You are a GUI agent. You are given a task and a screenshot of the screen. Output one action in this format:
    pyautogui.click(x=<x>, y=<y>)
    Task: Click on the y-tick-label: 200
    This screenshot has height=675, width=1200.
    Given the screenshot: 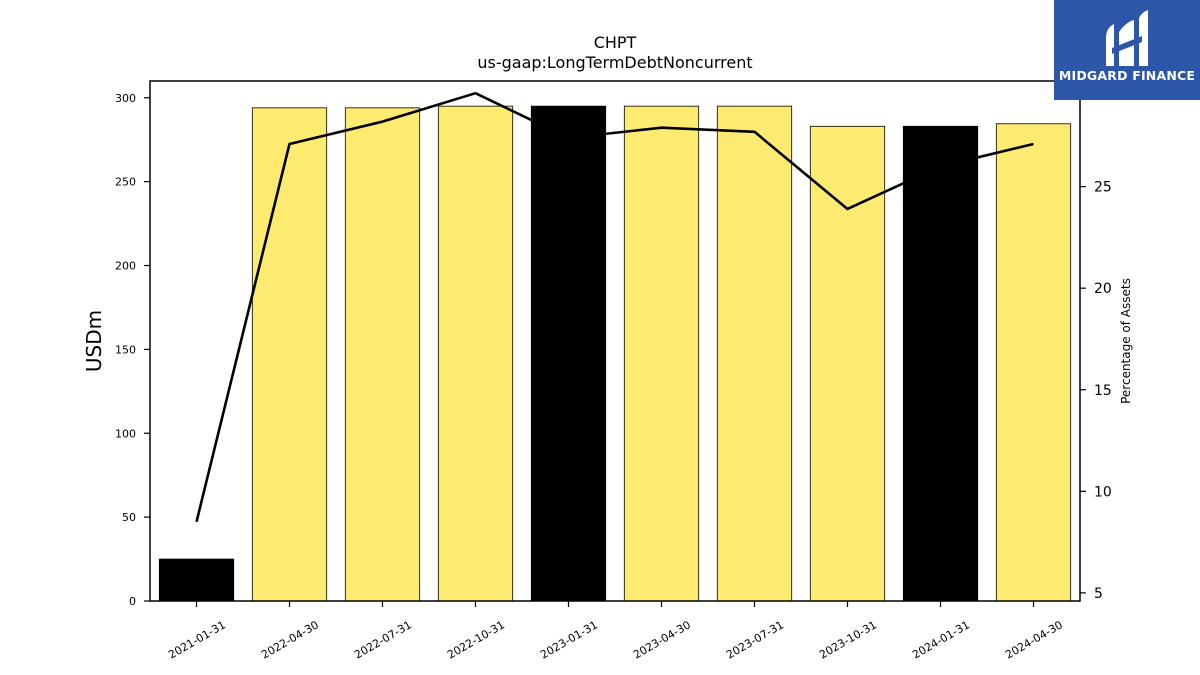 What is the action you would take?
    pyautogui.click(x=125, y=266)
    